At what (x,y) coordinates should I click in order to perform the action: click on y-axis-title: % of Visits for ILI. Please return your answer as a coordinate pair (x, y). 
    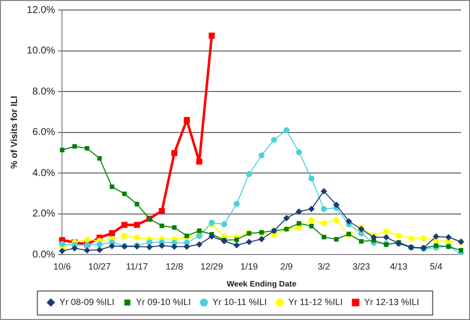
    Looking at the image, I should click on (13, 132).